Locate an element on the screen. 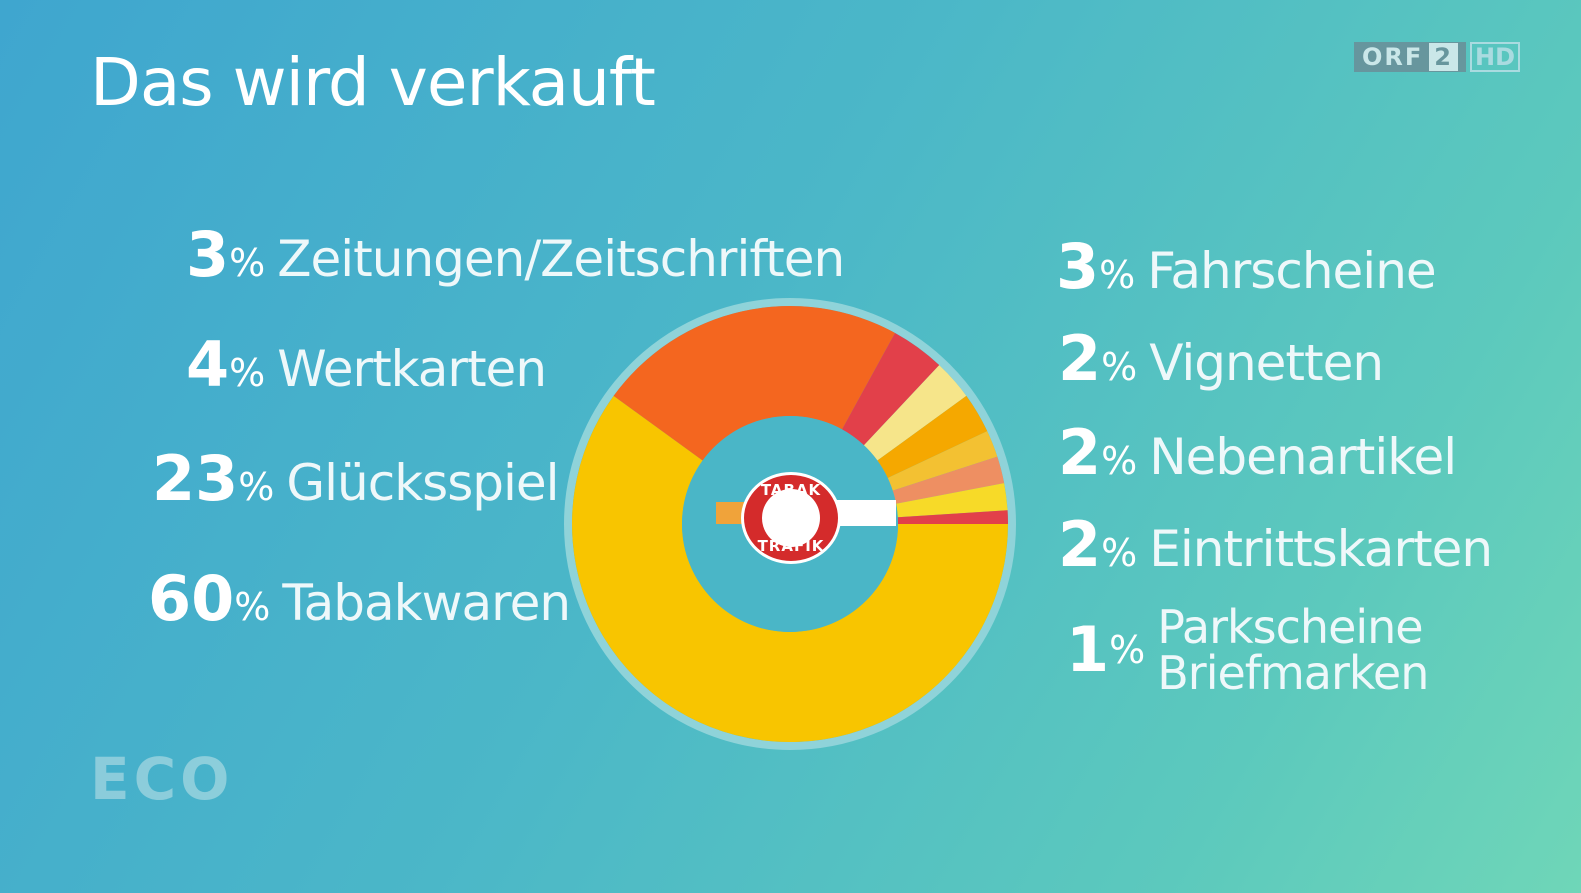 This screenshot has height=893, width=1581. label-parkscheine-briefmarken: 1 % Parkscheine Briefmarken is located at coordinates (1247, 650).